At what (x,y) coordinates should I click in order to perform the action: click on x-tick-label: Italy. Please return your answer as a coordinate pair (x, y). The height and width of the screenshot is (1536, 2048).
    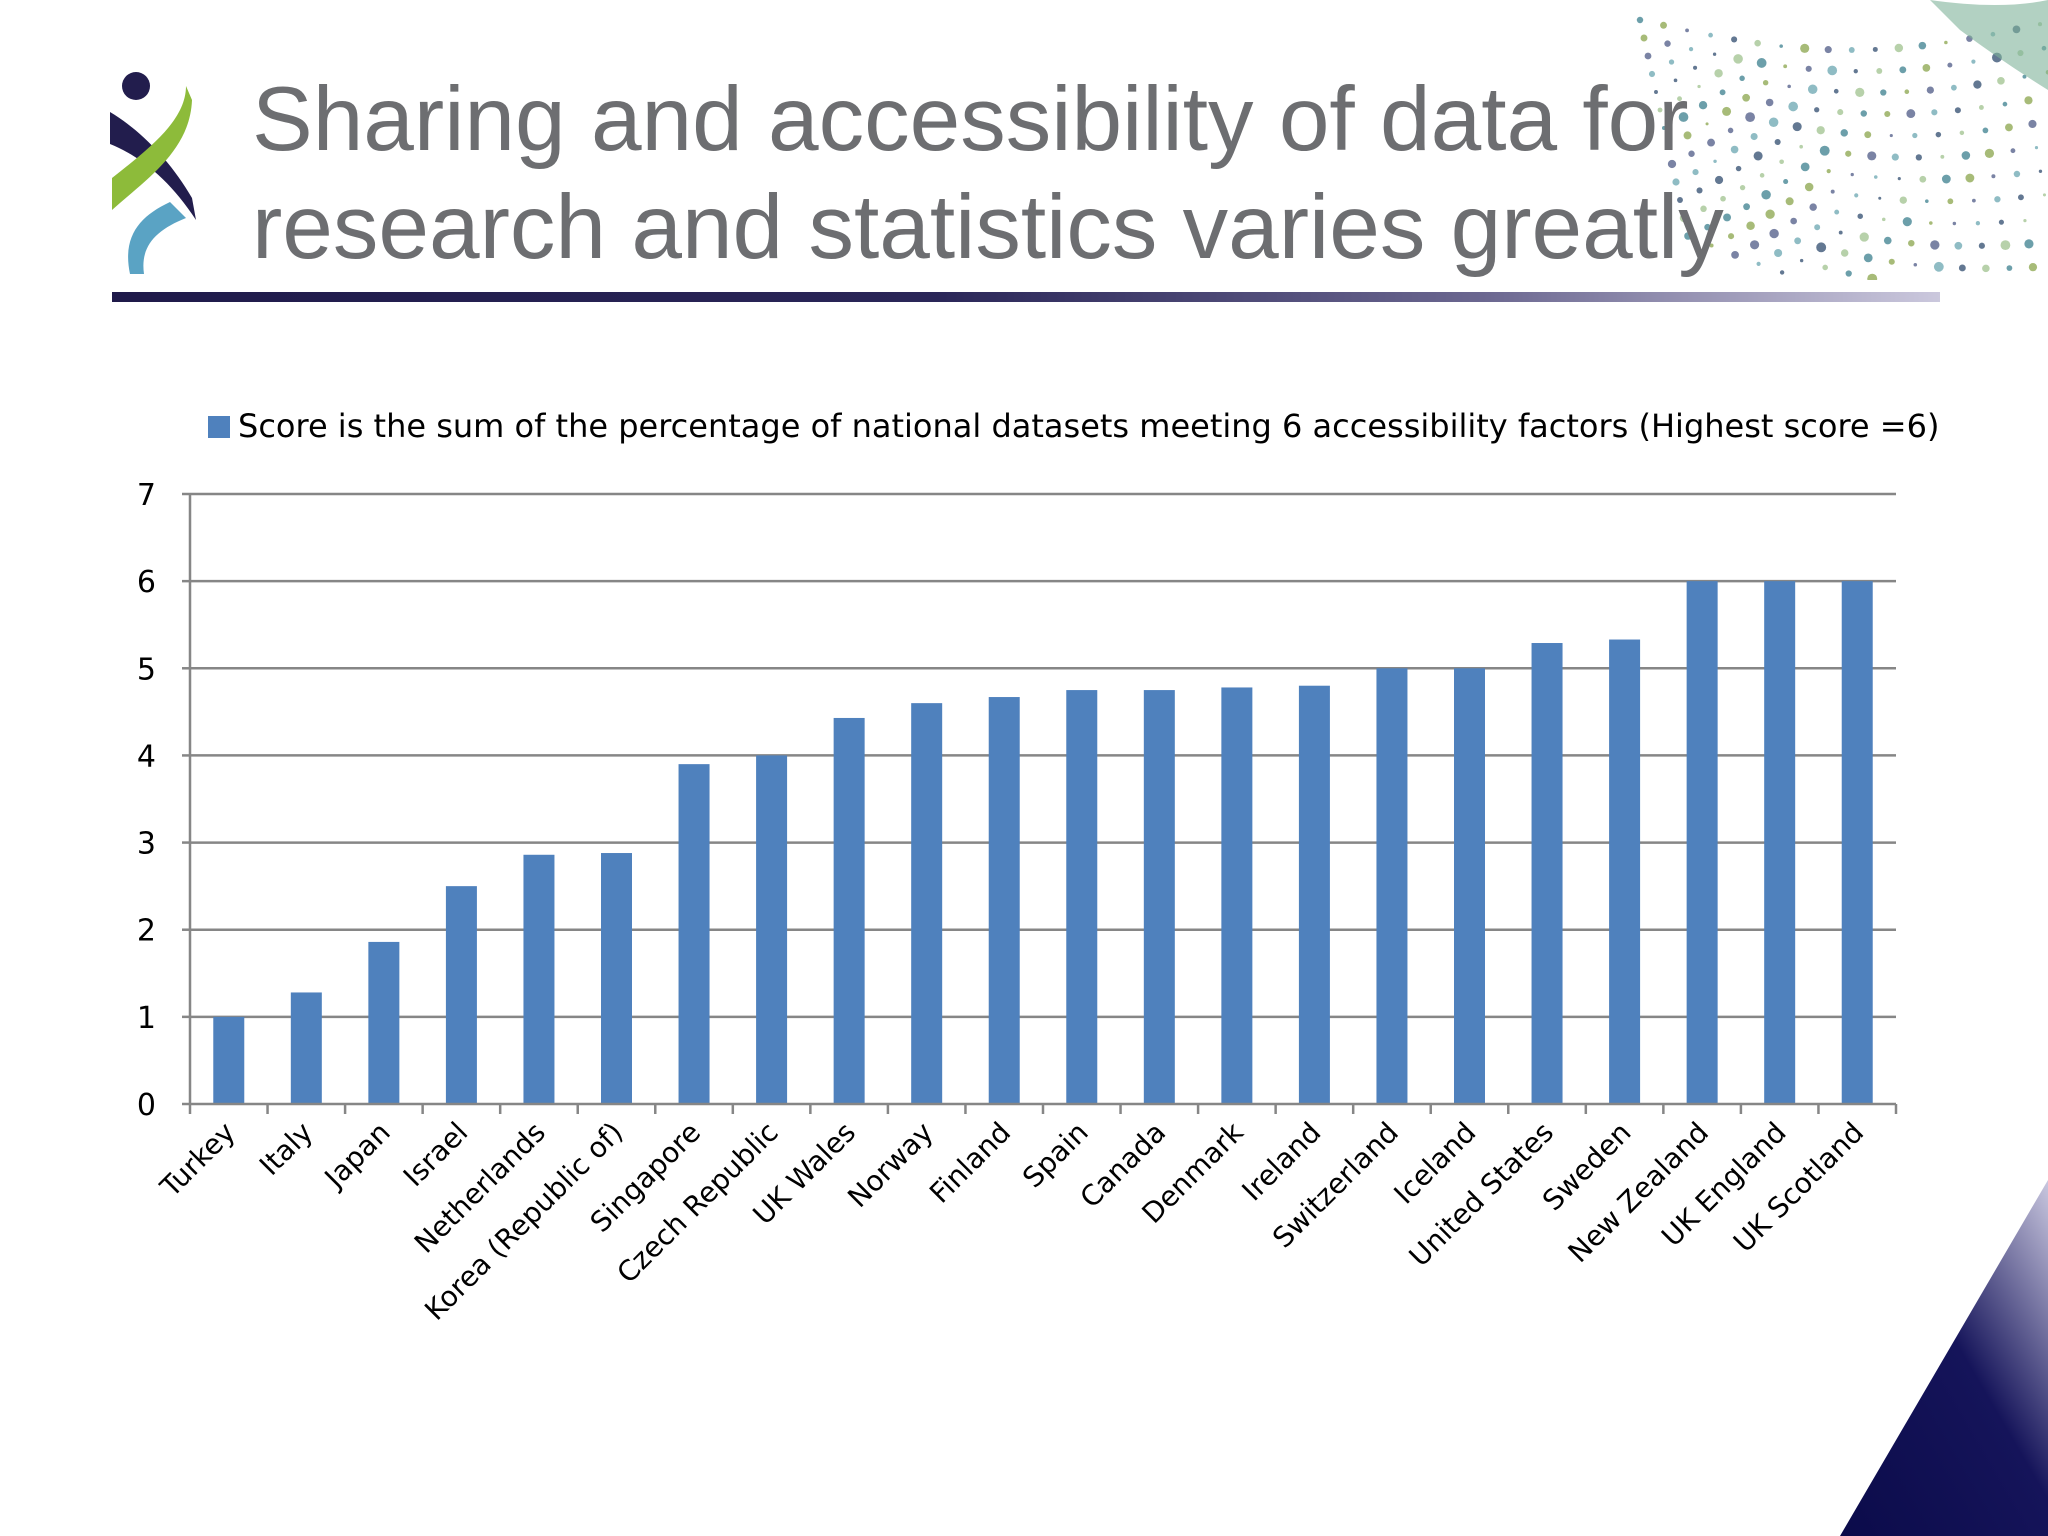
    Looking at the image, I should click on (286, 1149).